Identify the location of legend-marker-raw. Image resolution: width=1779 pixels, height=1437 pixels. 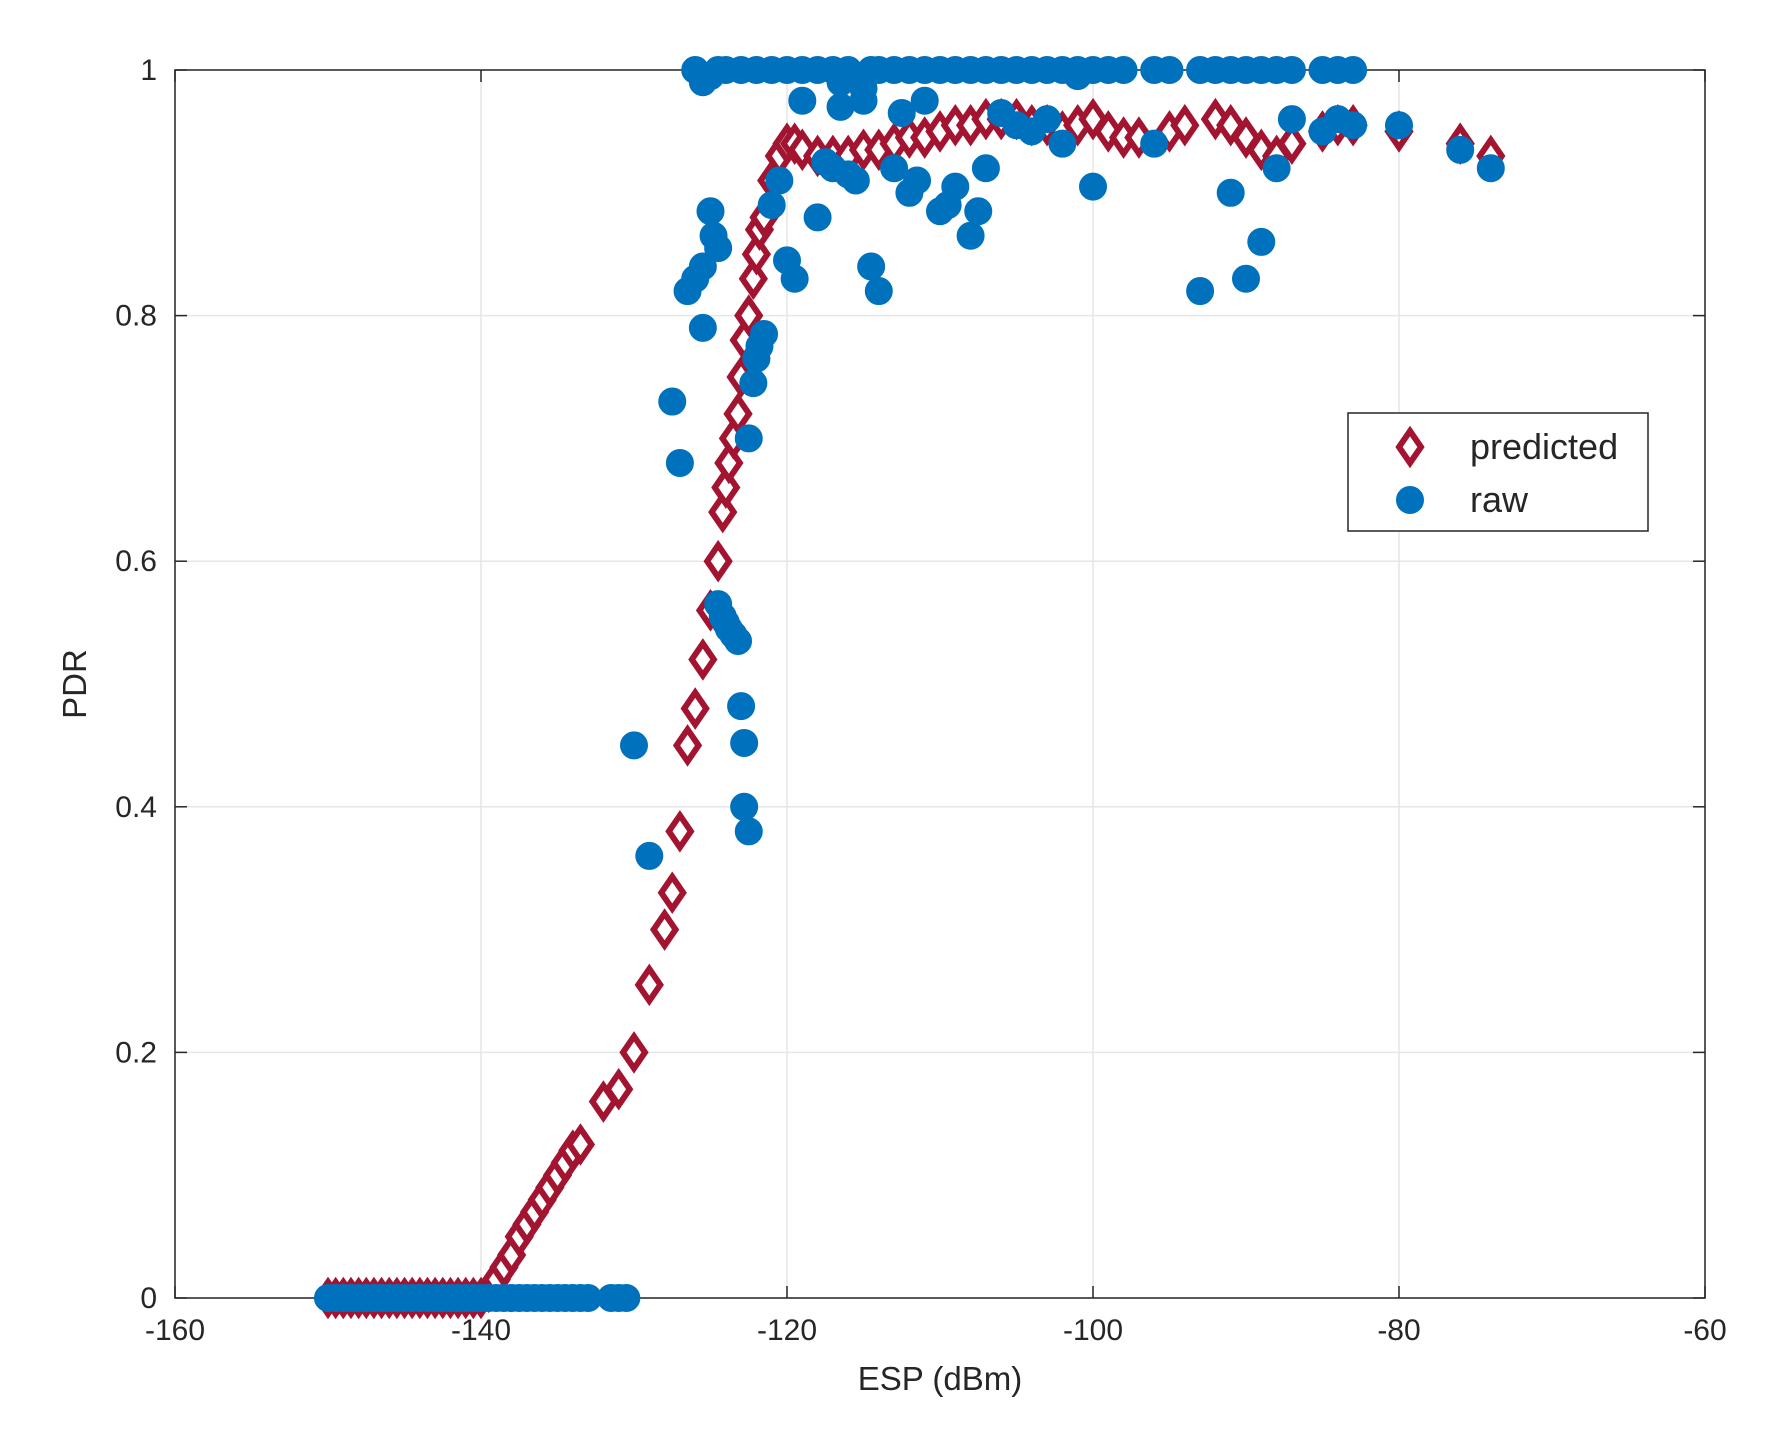
(1410, 500).